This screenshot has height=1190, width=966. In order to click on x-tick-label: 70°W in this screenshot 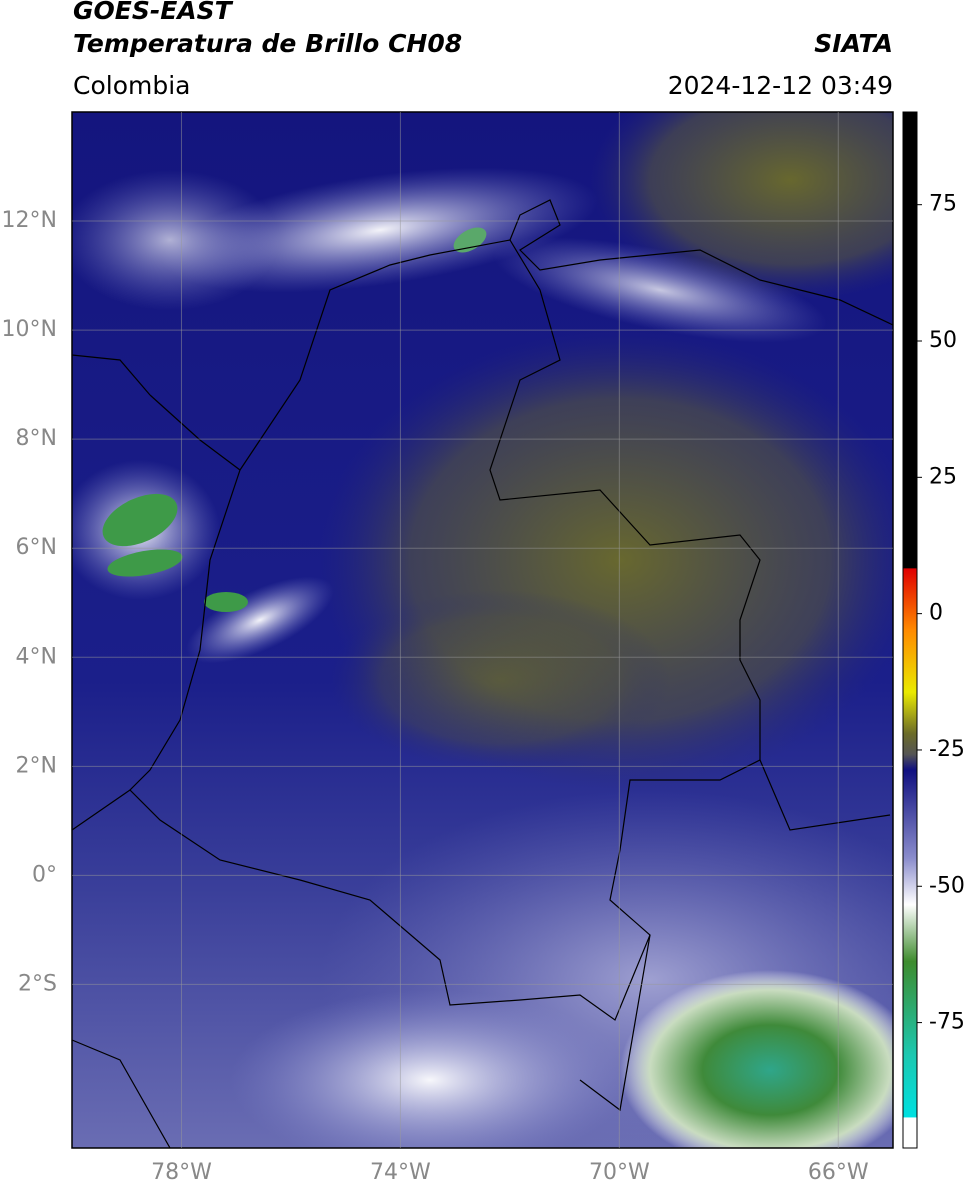, I will do `click(619, 1172)`.